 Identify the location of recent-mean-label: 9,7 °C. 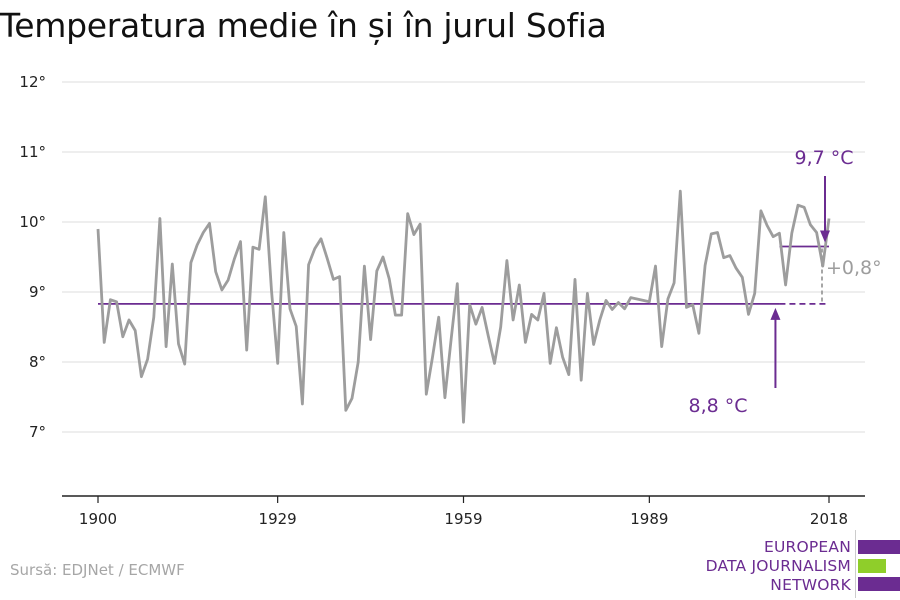
(823, 158).